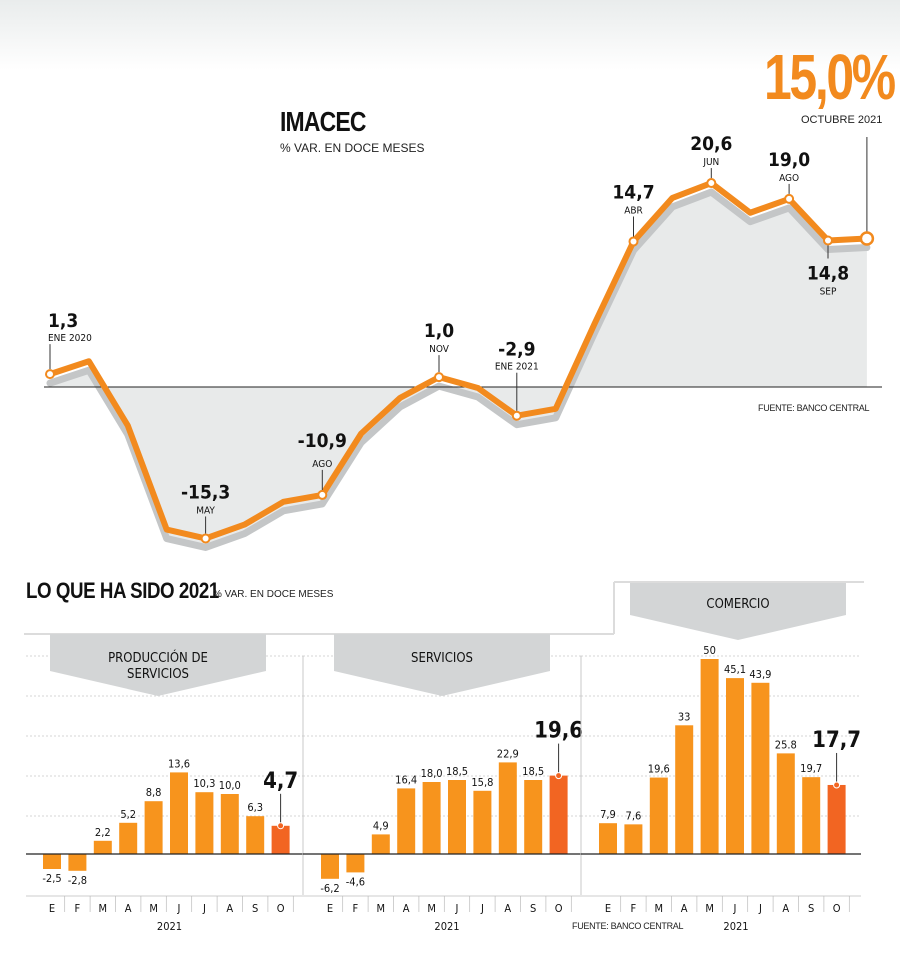 The height and width of the screenshot is (963, 900). Describe the element at coordinates (867, 238) in the screenshot. I see `last-point-marker` at that location.